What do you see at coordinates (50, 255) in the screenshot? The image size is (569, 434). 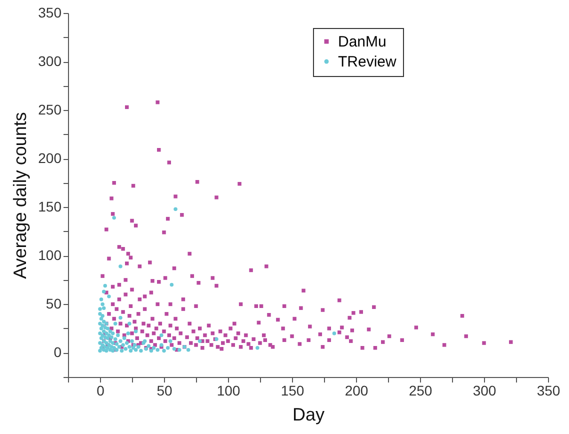 I see `y-tick-label: 100` at bounding box center [50, 255].